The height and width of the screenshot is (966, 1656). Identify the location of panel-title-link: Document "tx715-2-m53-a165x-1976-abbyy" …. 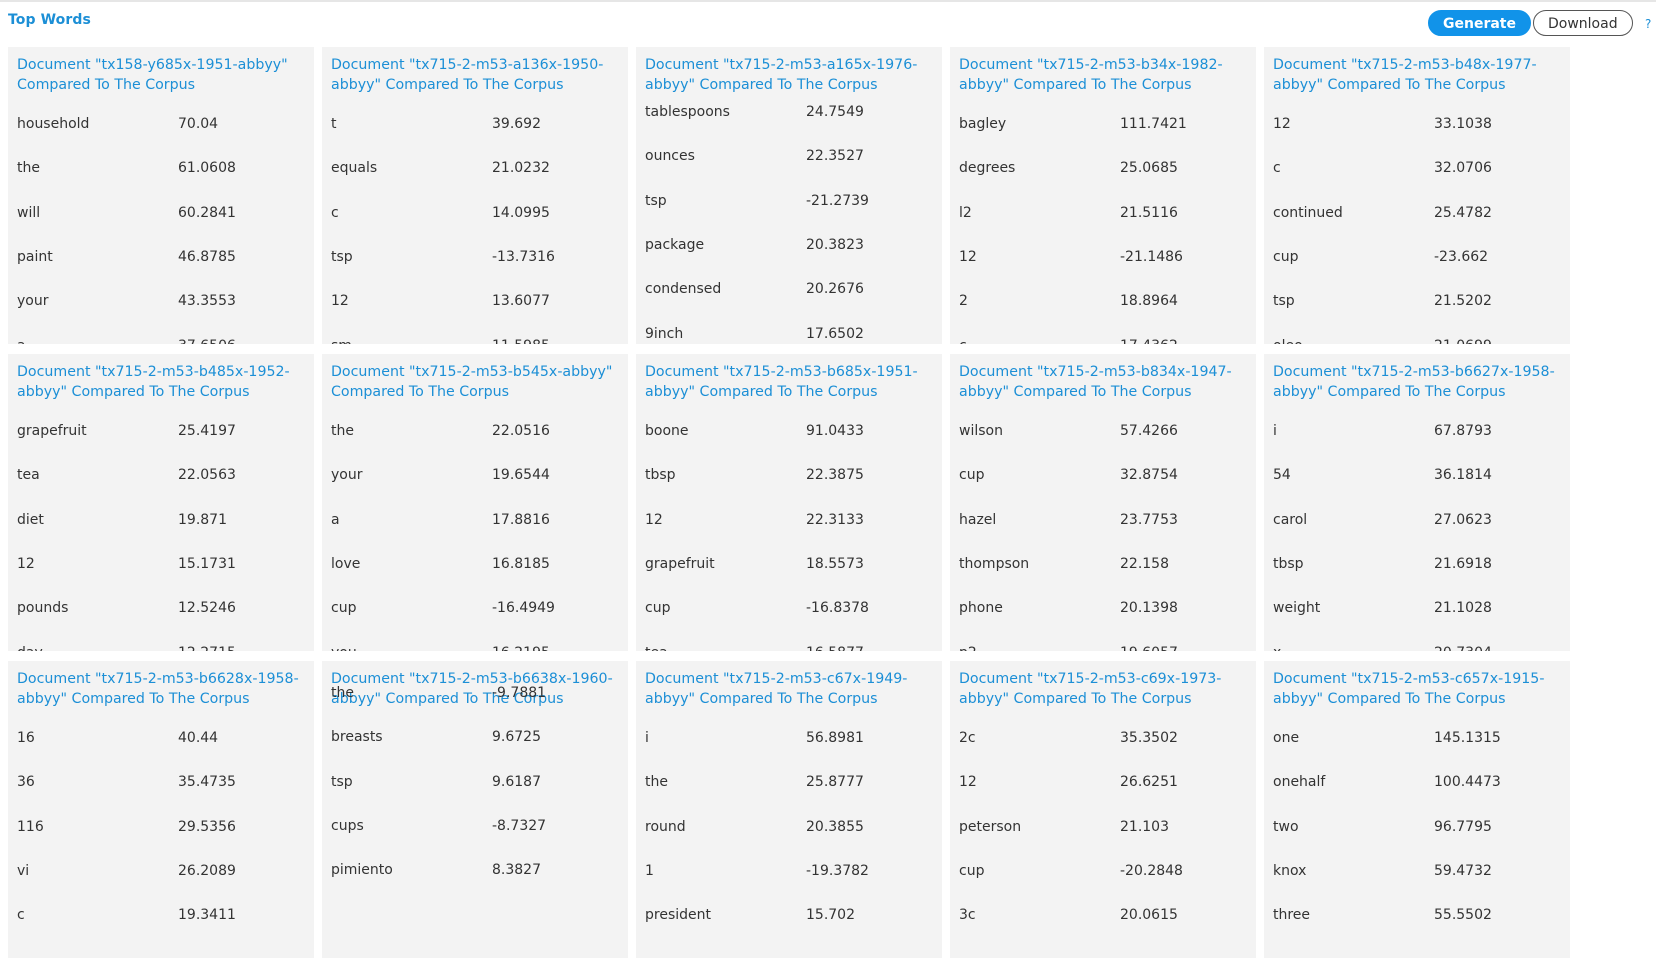
(781, 75).